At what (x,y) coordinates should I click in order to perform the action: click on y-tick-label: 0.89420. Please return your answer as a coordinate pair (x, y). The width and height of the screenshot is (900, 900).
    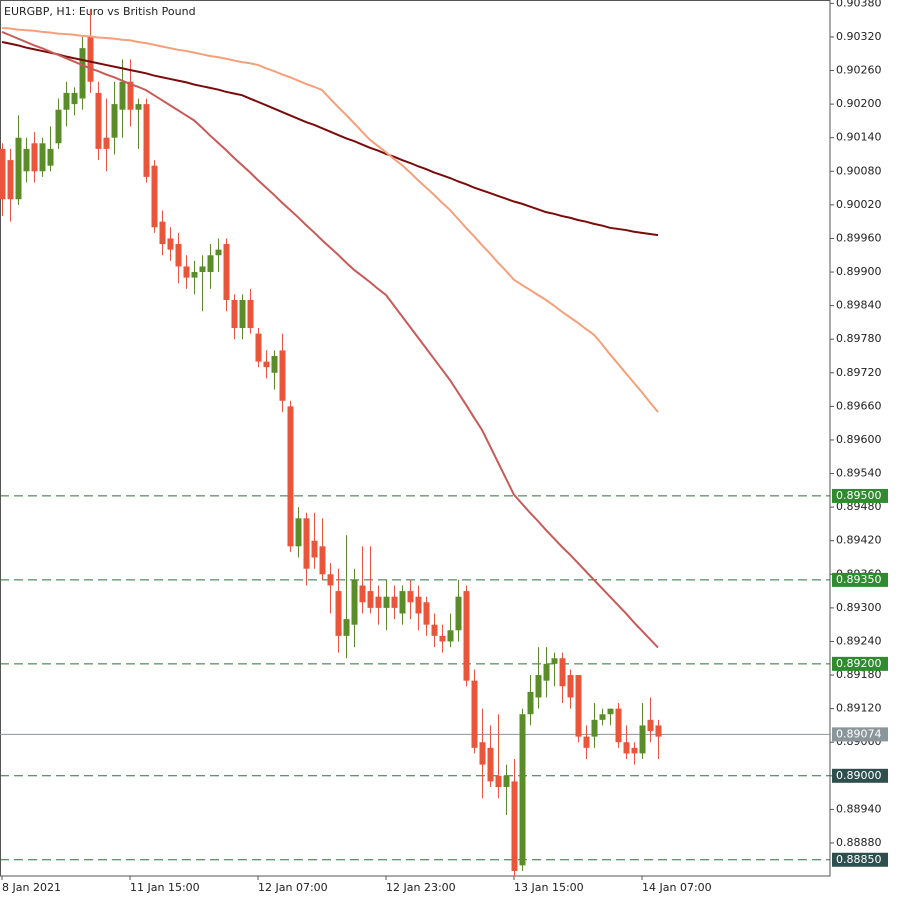
    Looking at the image, I should click on (859, 540).